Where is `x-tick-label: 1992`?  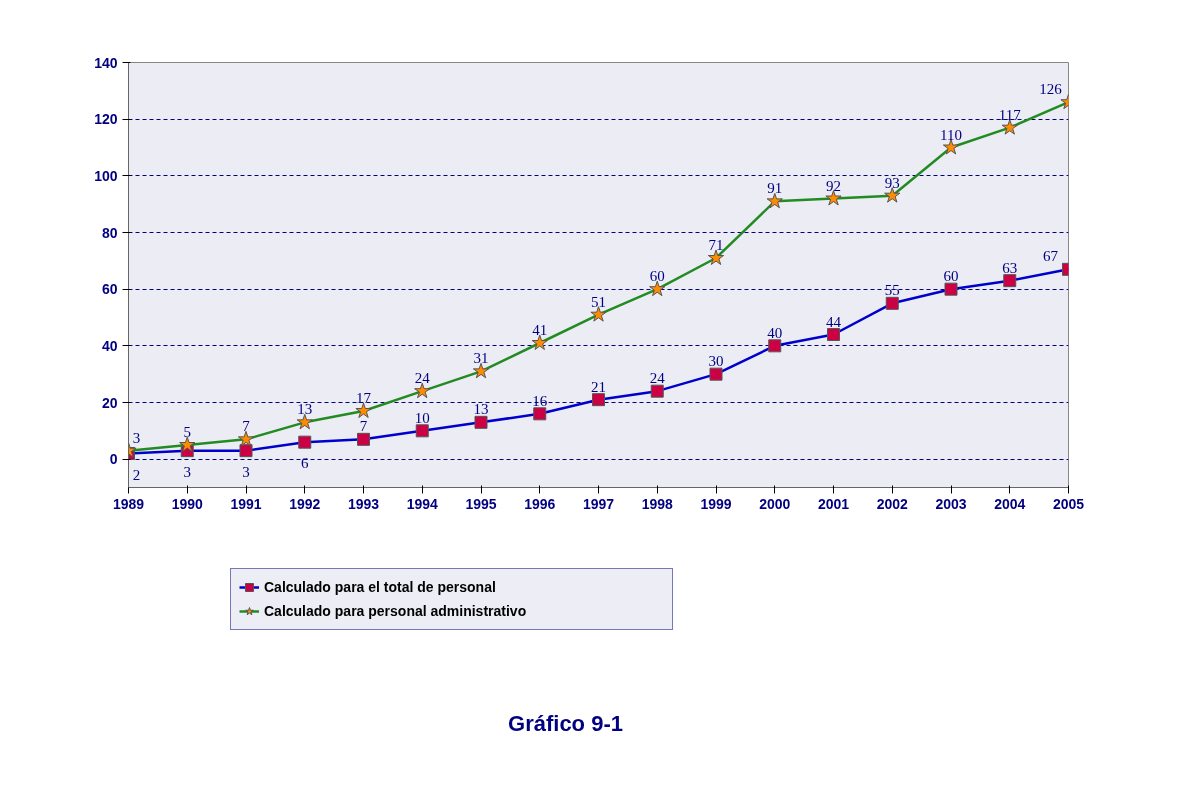 x-tick-label: 1992 is located at coordinates (305, 503).